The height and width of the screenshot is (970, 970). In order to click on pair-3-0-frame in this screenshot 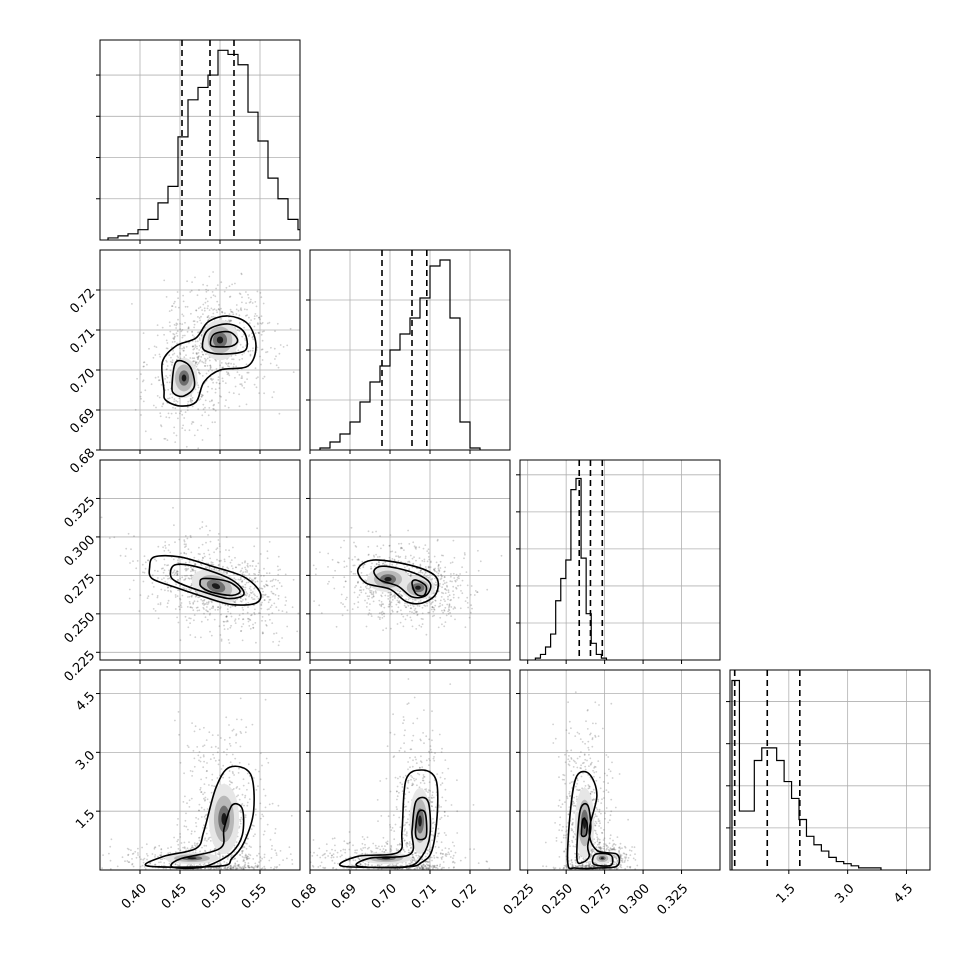, I will do `click(200, 770)`.